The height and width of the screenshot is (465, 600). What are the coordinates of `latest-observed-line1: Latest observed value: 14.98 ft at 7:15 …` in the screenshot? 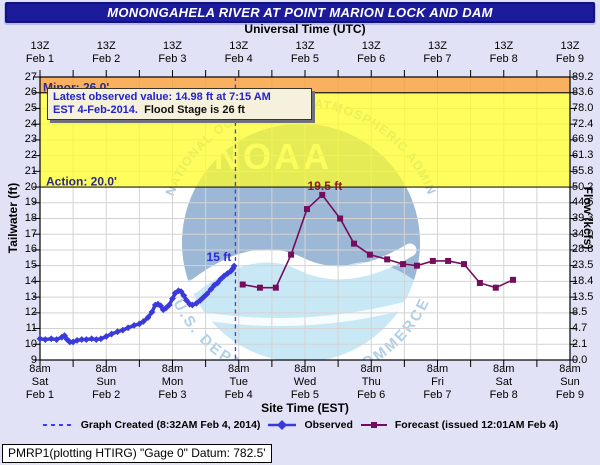 It's located at (162, 97).